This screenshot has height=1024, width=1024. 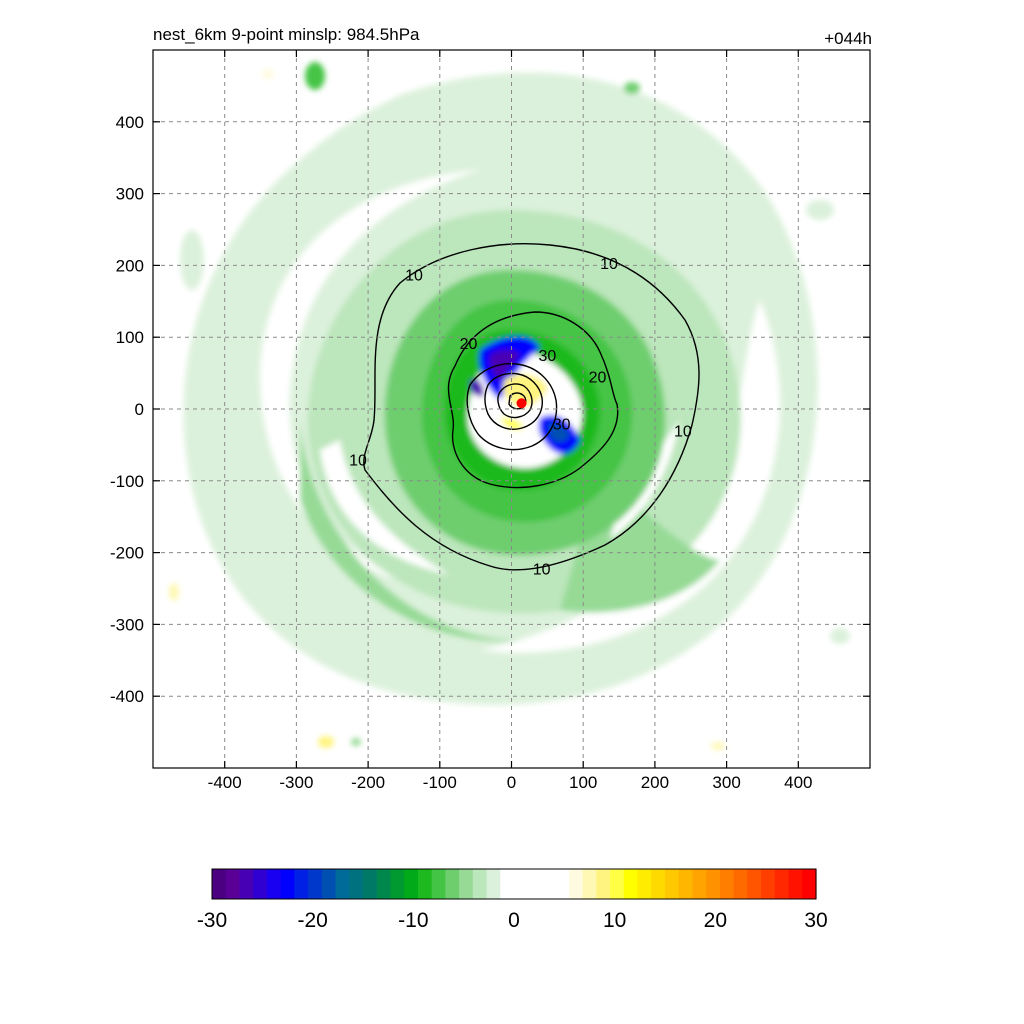 What do you see at coordinates (127, 553) in the screenshot?
I see `y-tick-label: -200` at bounding box center [127, 553].